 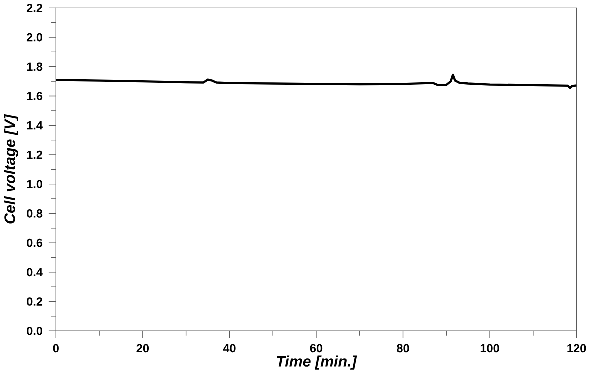 I want to click on line-series, so click(x=316, y=82).